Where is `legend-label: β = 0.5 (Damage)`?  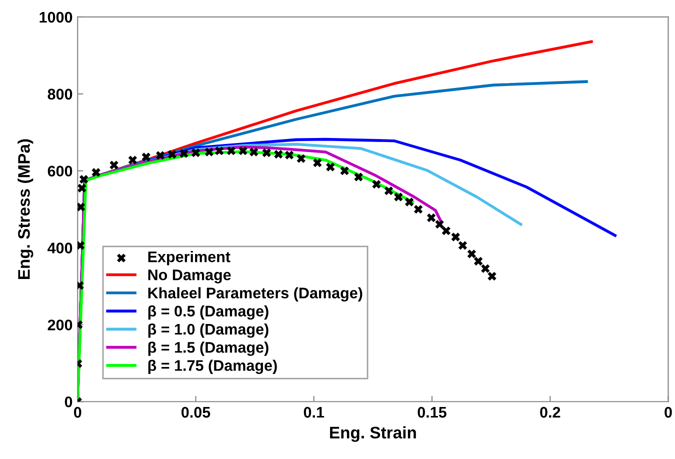
legend-label: β = 0.5 (Damage) is located at coordinates (208, 312).